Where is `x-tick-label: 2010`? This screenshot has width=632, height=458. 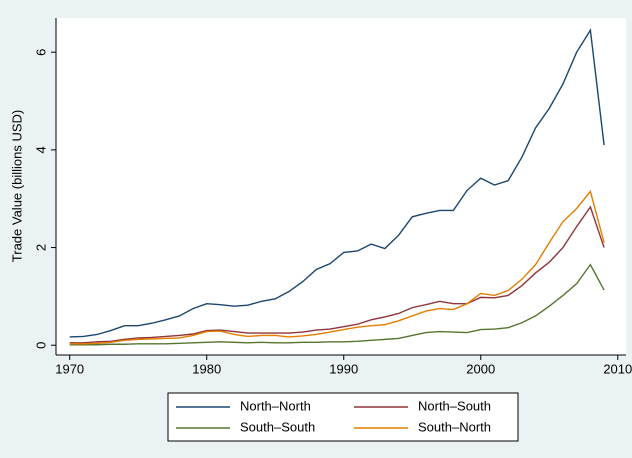
x-tick-label: 2010 is located at coordinates (617, 368).